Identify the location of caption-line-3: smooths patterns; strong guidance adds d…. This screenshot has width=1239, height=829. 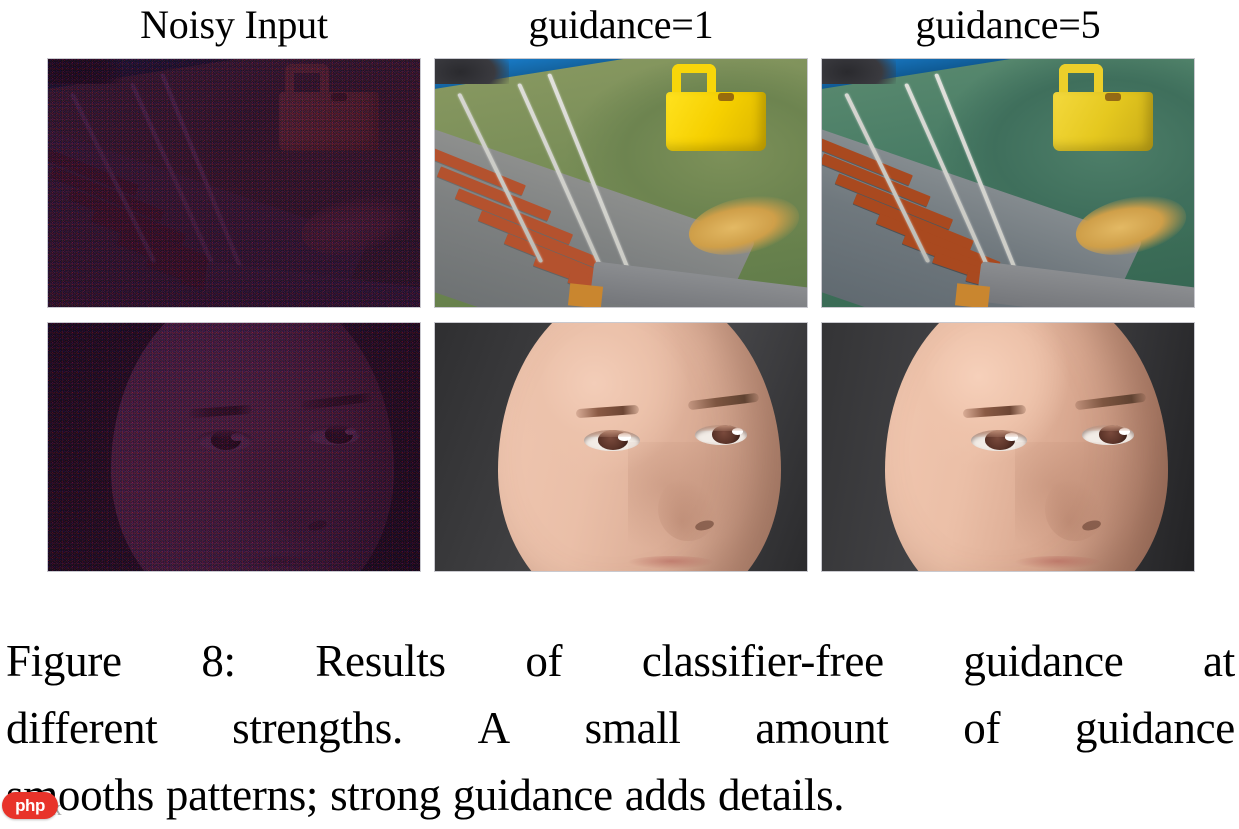
(425, 795).